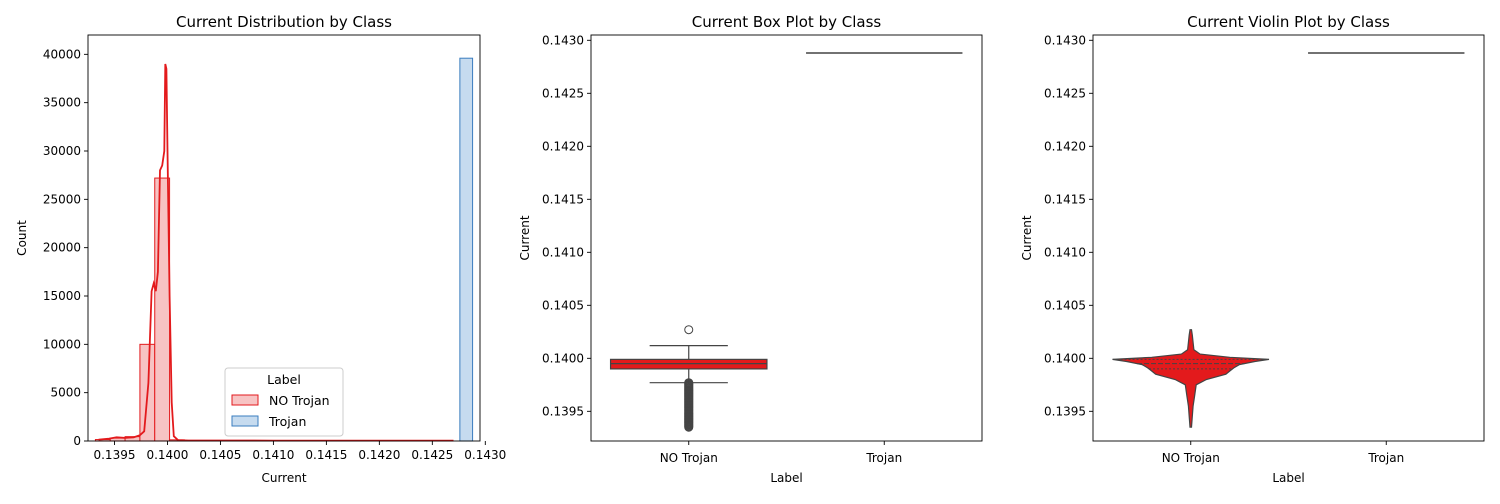 The image size is (1500, 504). I want to click on chart-title: Current Violin Plot by Class, so click(1288, 22).